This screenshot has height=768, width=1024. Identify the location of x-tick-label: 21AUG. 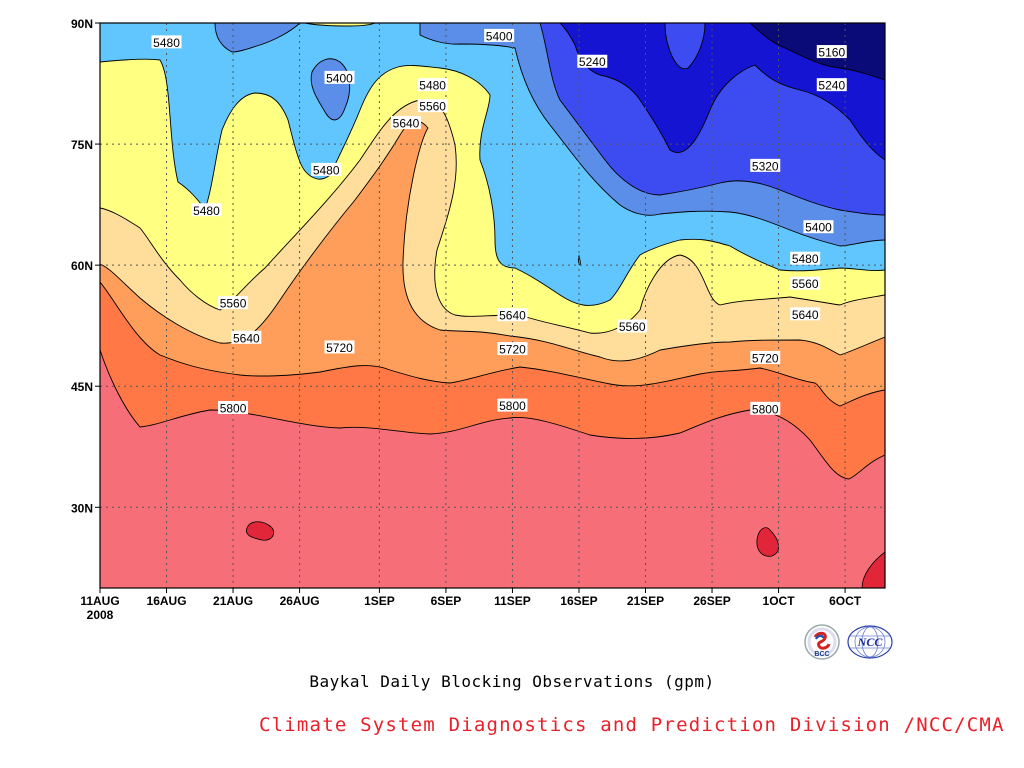
(233, 601).